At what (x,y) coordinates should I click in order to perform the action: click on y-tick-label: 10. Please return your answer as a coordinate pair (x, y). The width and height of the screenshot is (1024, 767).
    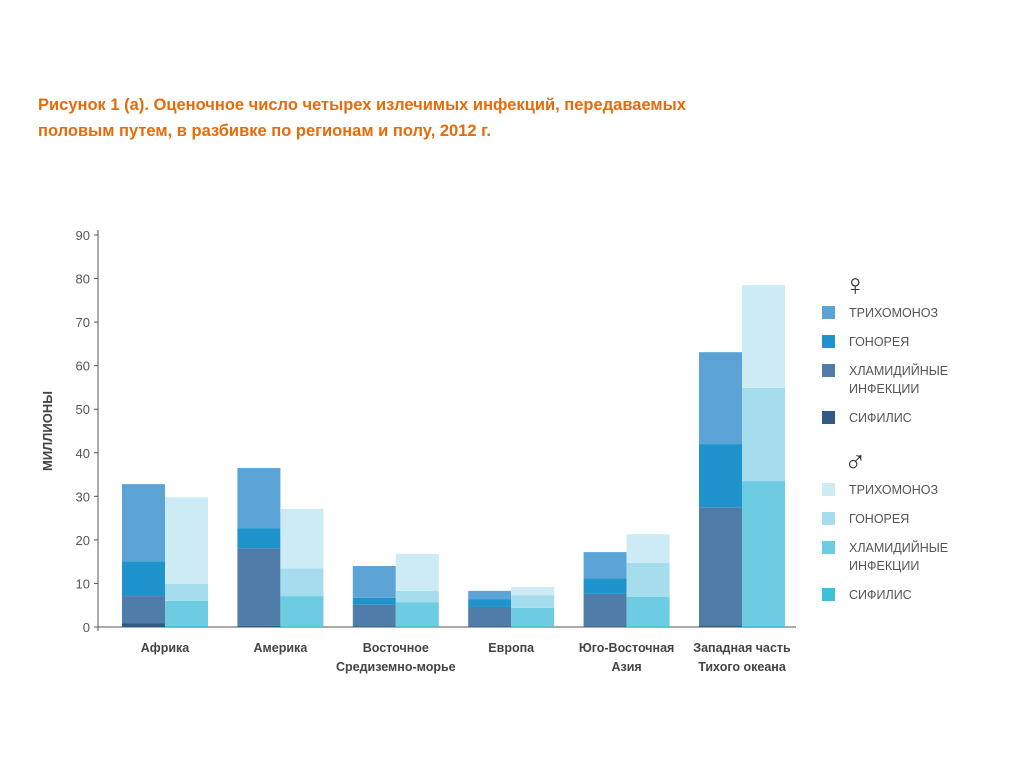
    Looking at the image, I should click on (83, 583).